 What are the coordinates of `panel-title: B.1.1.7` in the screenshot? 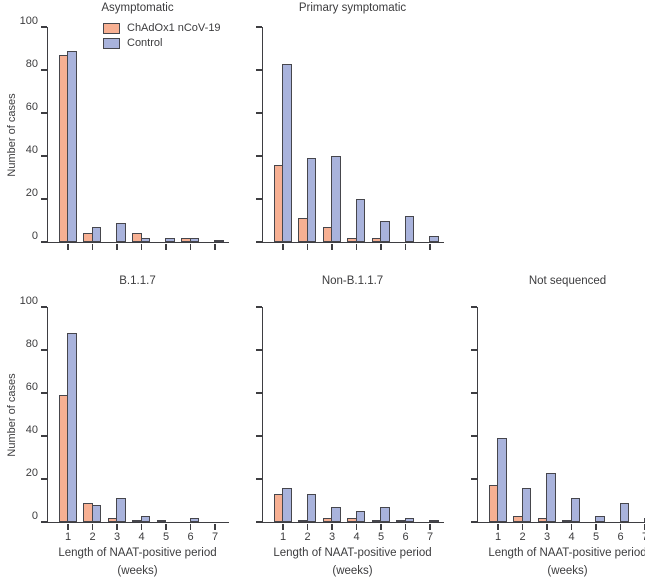 It's located at (137, 281).